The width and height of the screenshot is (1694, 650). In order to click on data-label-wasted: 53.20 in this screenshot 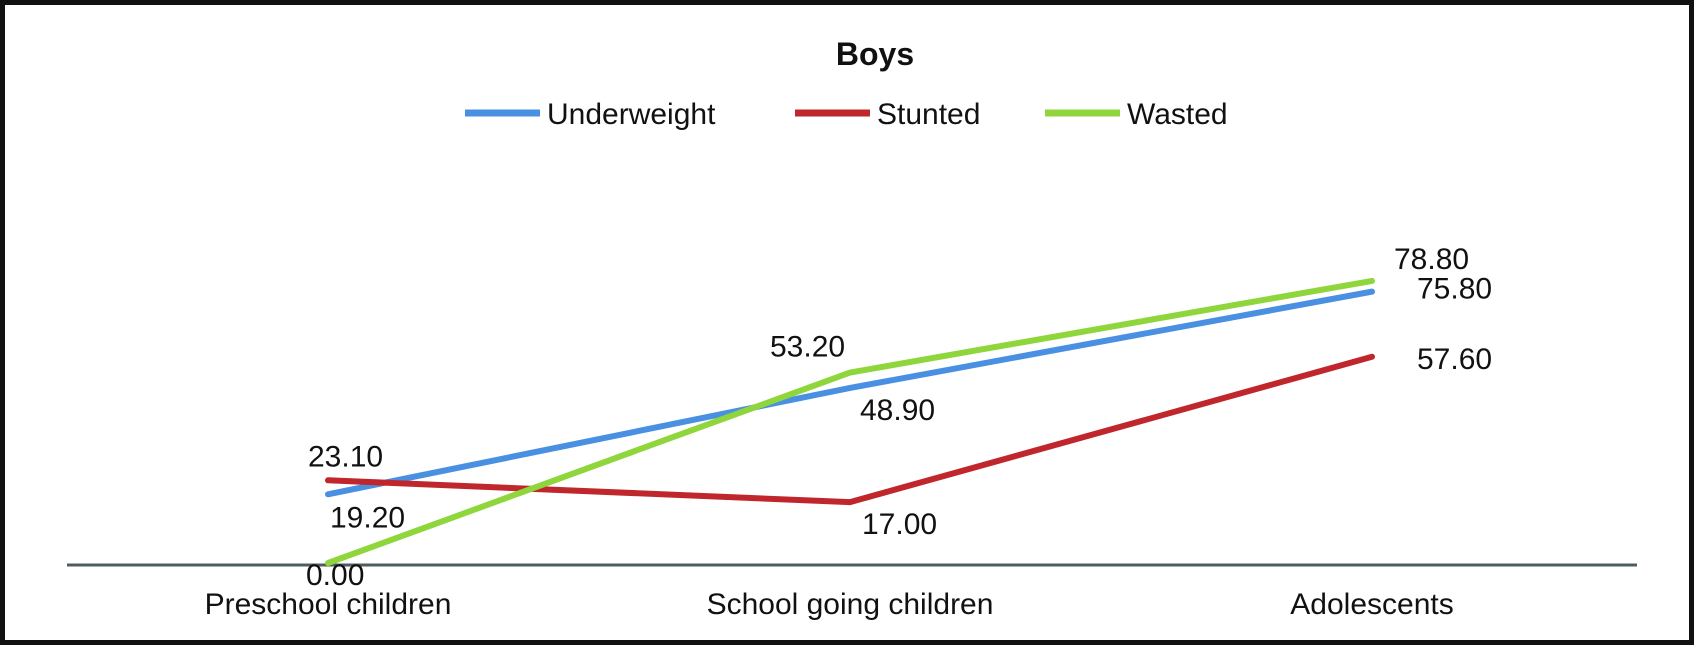, I will do `click(807, 347)`.